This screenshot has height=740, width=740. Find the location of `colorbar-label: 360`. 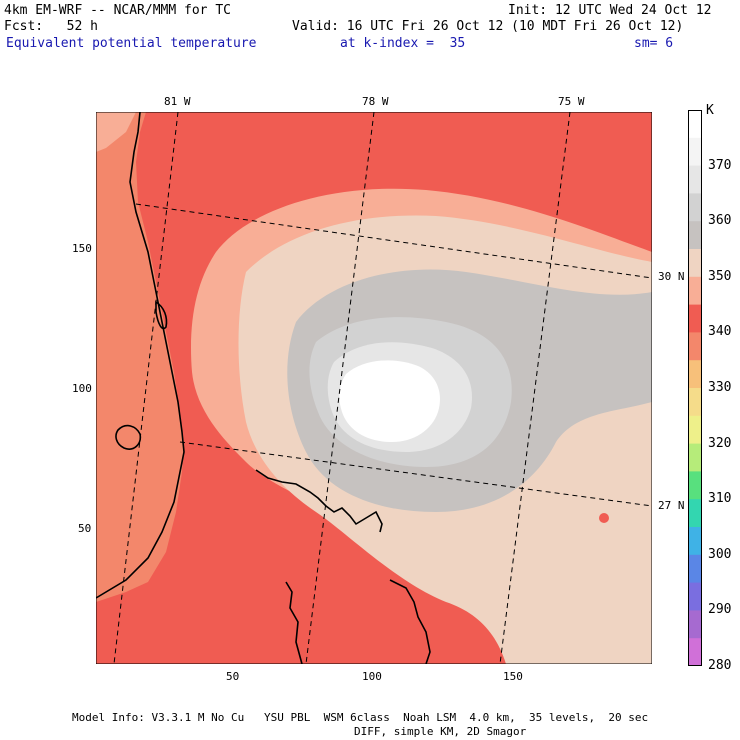

colorbar-label: 360 is located at coordinates (720, 221).